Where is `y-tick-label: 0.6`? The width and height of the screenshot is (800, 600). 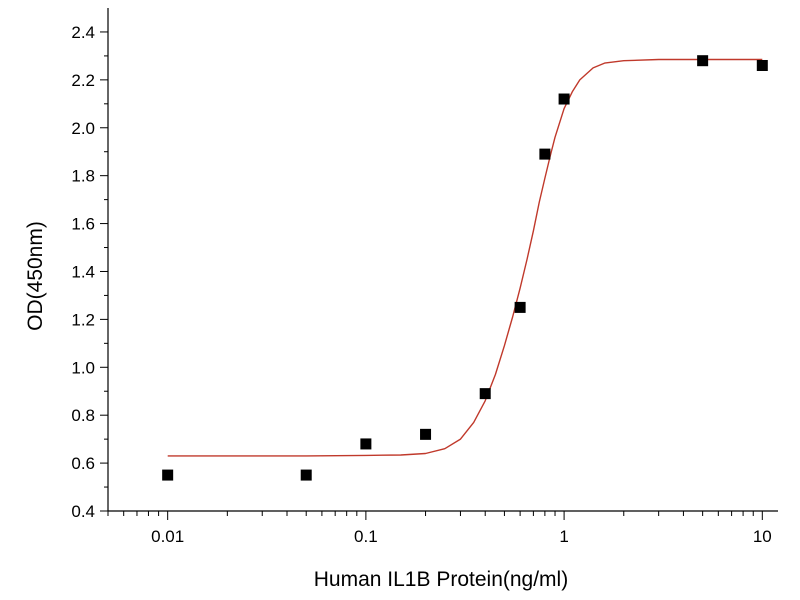 y-tick-label: 0.6 is located at coordinates (83, 463).